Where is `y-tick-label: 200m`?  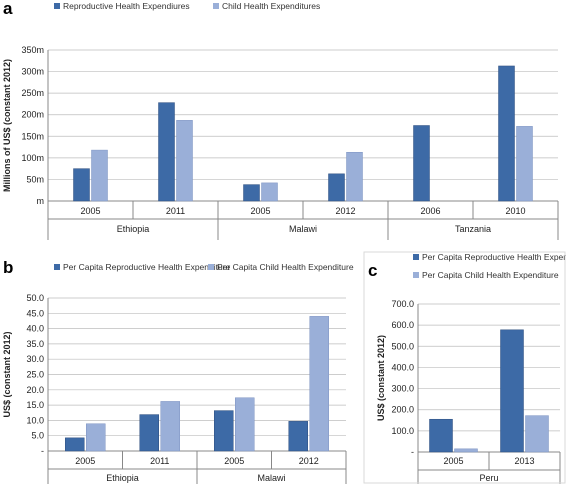 y-tick-label: 200m is located at coordinates (32, 115).